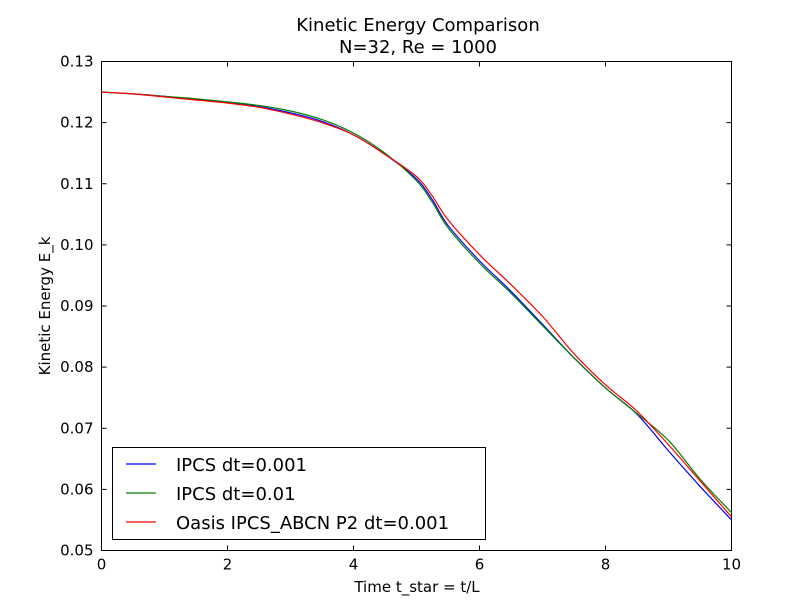  What do you see at coordinates (76, 551) in the screenshot?
I see `y-tick-label: 0.05` at bounding box center [76, 551].